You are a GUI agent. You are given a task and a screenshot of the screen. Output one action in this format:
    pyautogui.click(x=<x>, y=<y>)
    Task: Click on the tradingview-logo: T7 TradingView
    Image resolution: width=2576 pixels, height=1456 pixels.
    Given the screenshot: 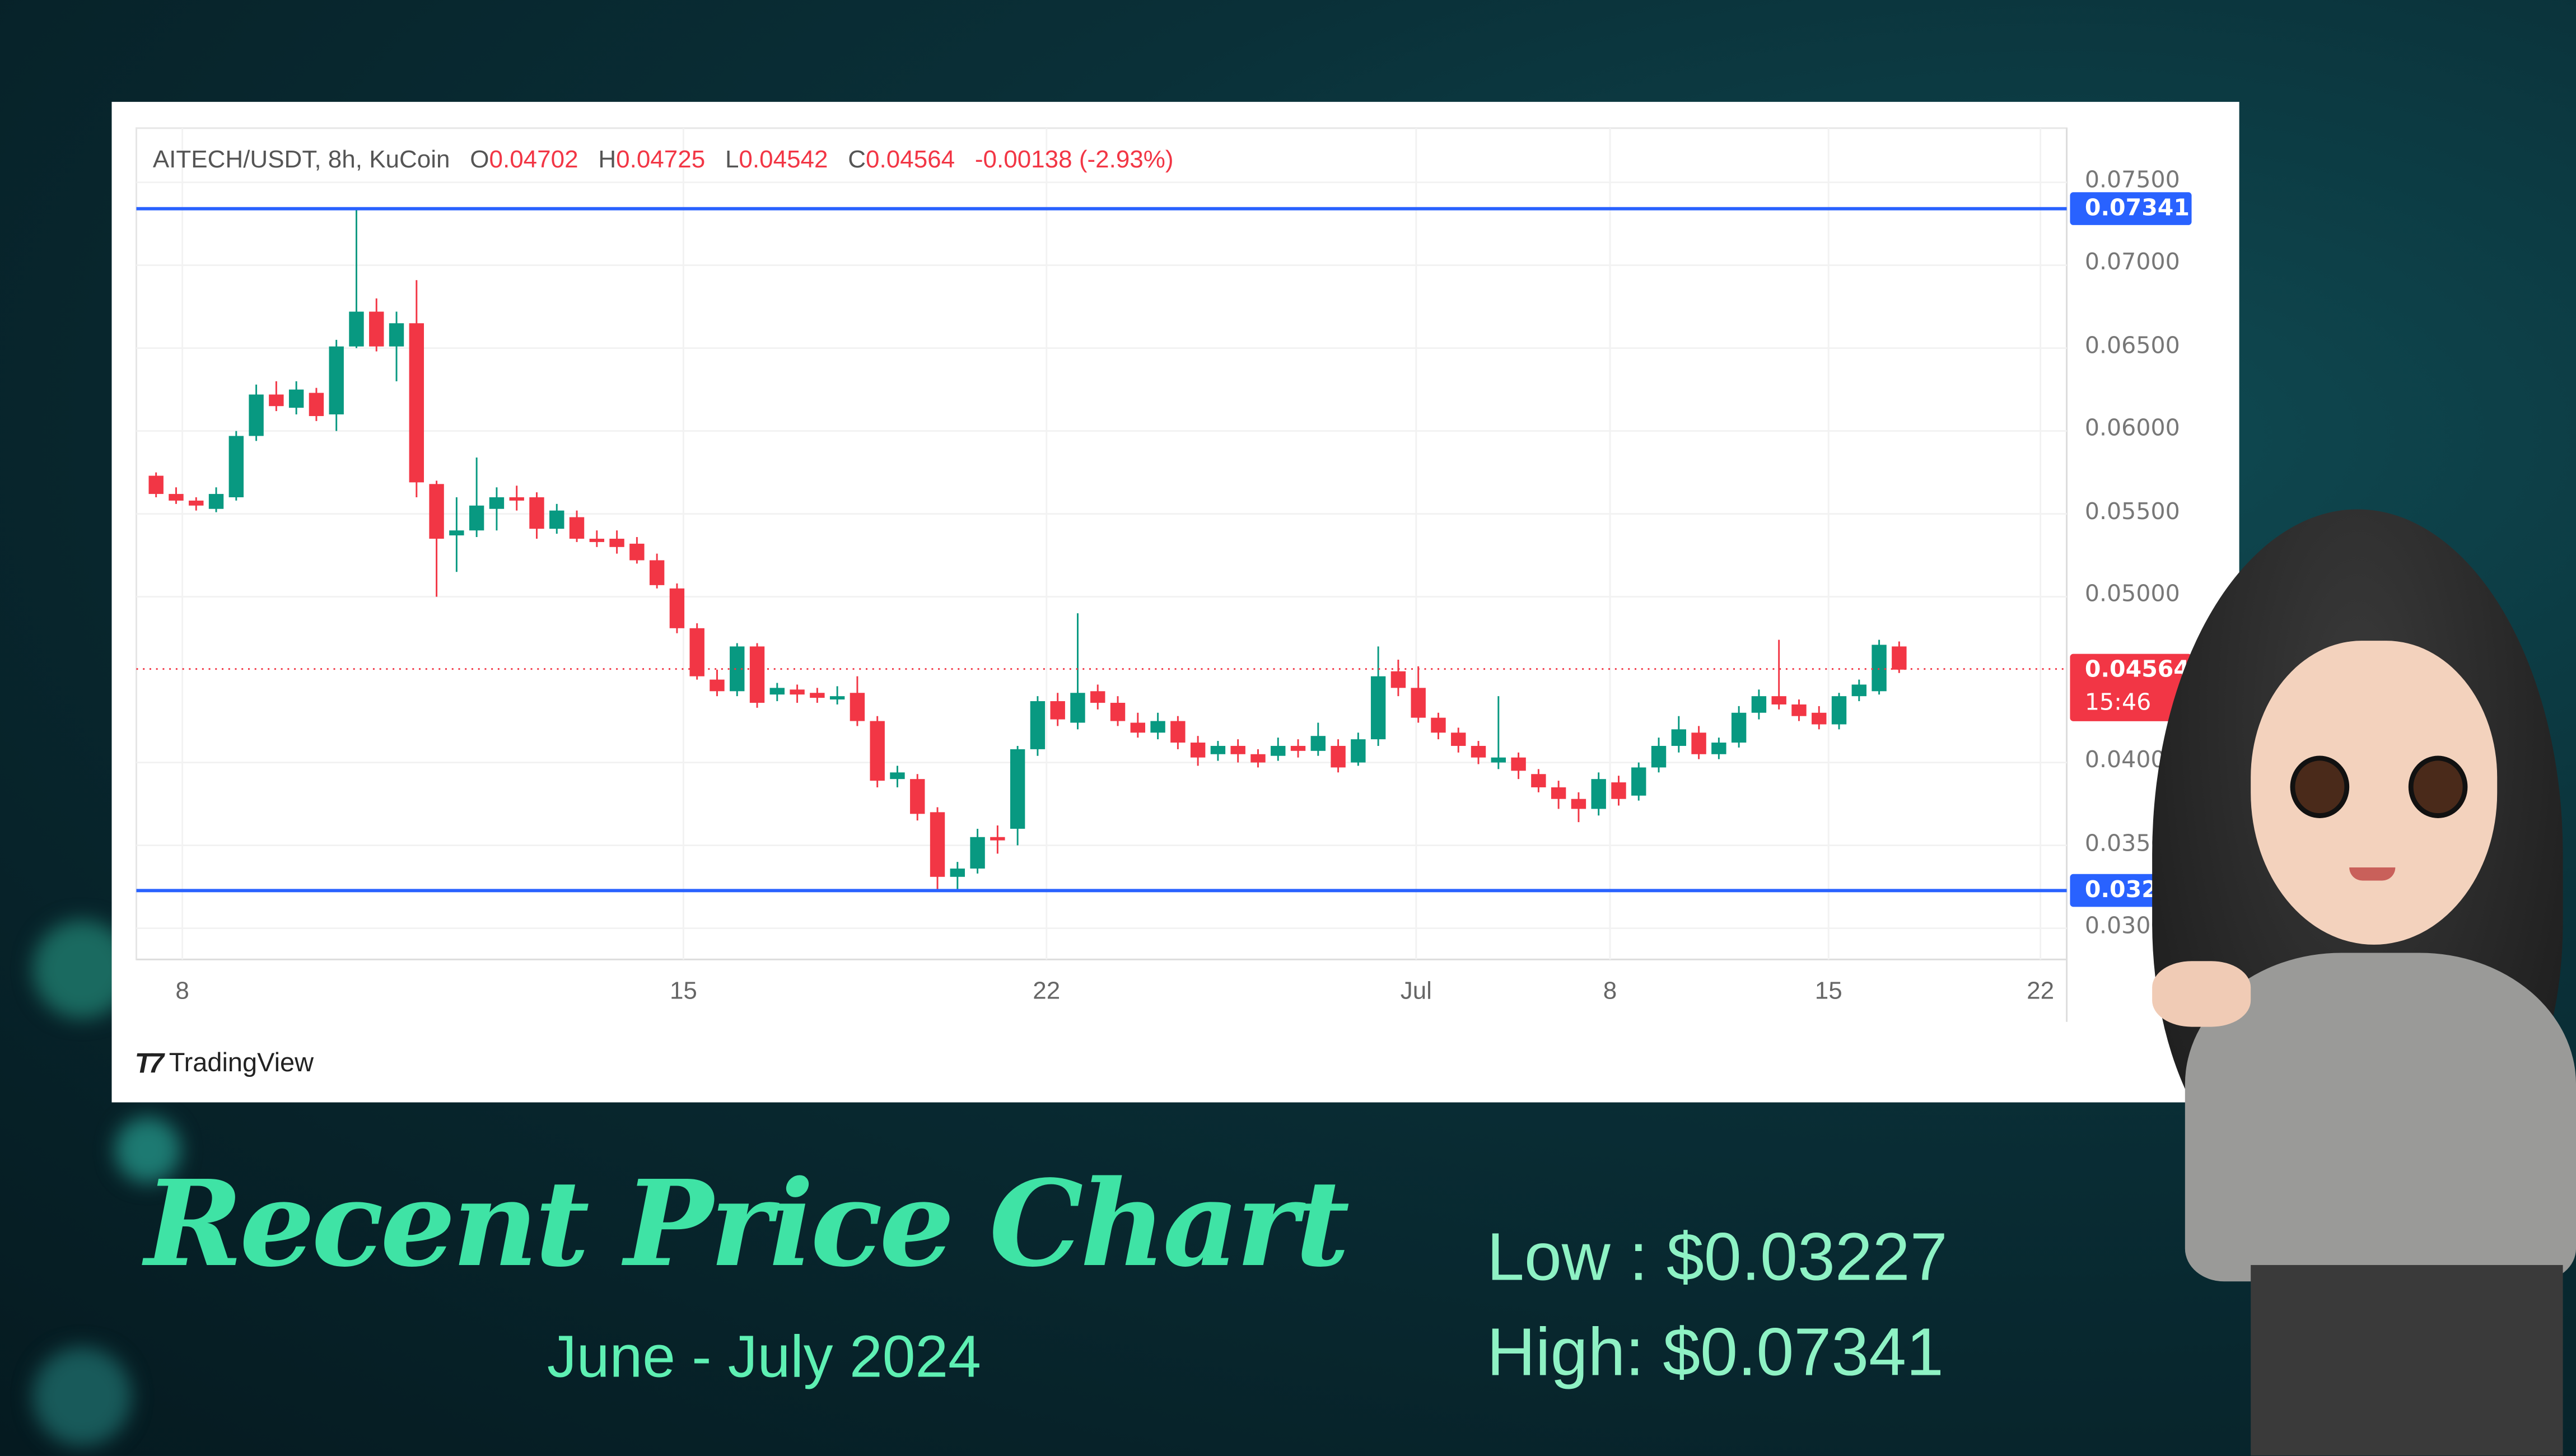 What is the action you would take?
    pyautogui.click(x=225, y=1065)
    